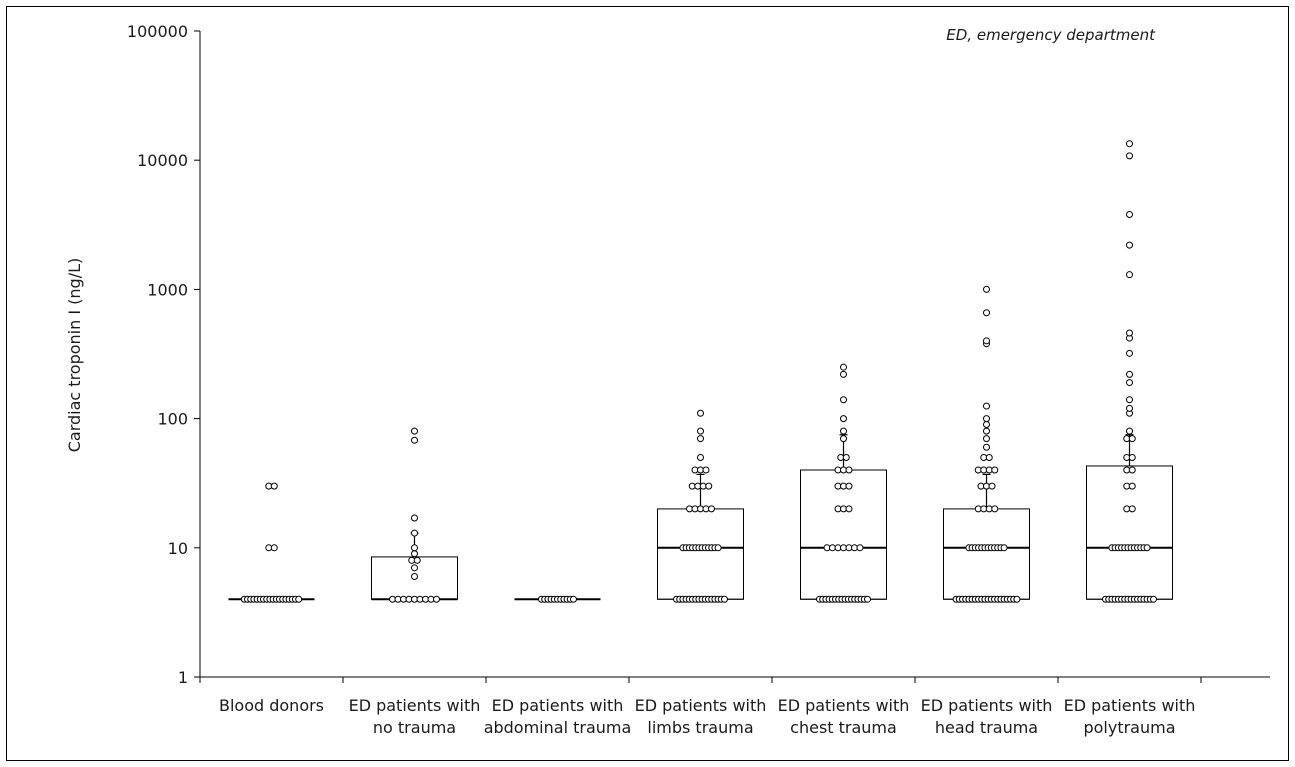  What do you see at coordinates (1129, 727) in the screenshot?
I see `x-category-label-line2: polytrauma` at bounding box center [1129, 727].